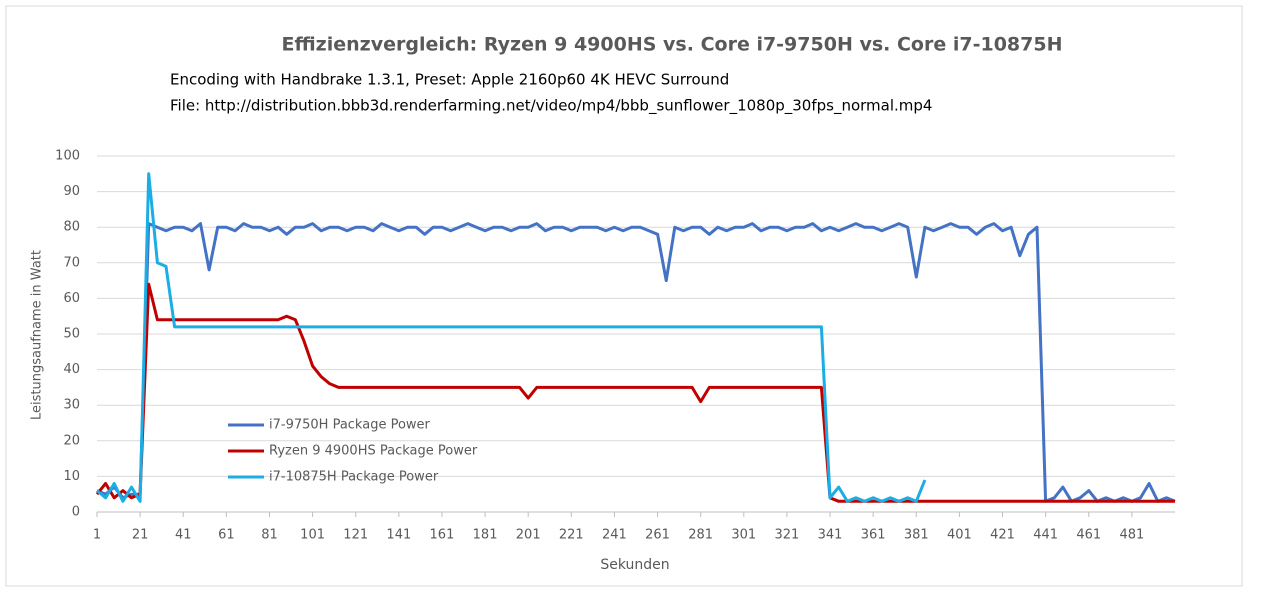 This screenshot has width=1280, height=599. Describe the element at coordinates (350, 425) in the screenshot. I see `legend-label: i7-9750H Package Power` at that location.